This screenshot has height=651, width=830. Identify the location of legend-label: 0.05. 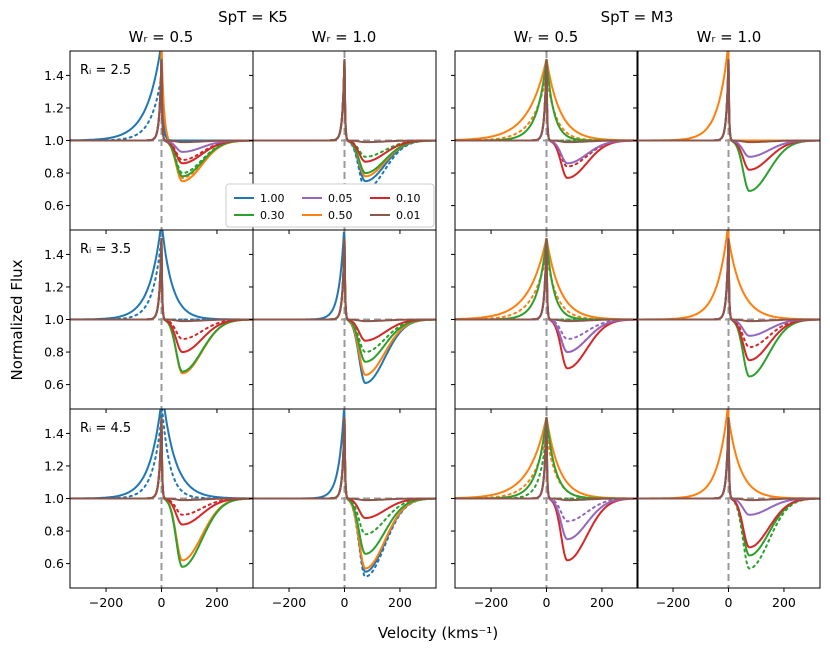
(340, 198).